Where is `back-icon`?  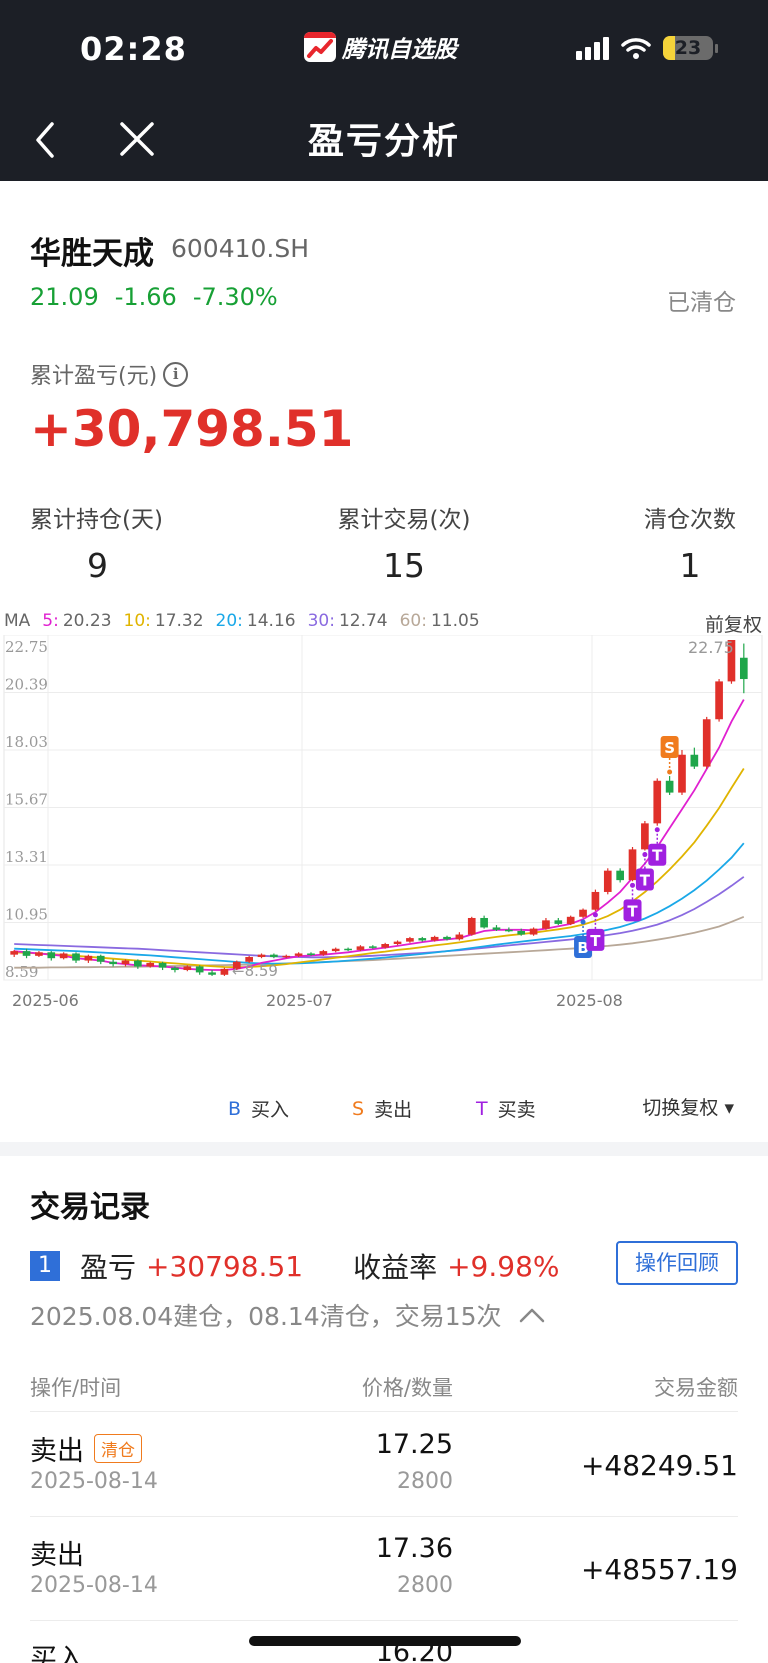
back-icon is located at coordinates (45, 140).